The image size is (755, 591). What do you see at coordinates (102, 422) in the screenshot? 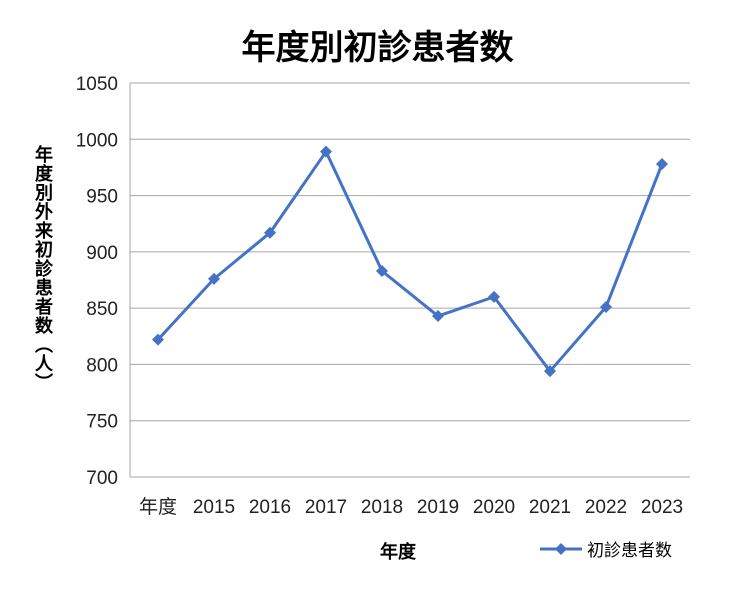
I see `y-tick-label: 750` at bounding box center [102, 422].